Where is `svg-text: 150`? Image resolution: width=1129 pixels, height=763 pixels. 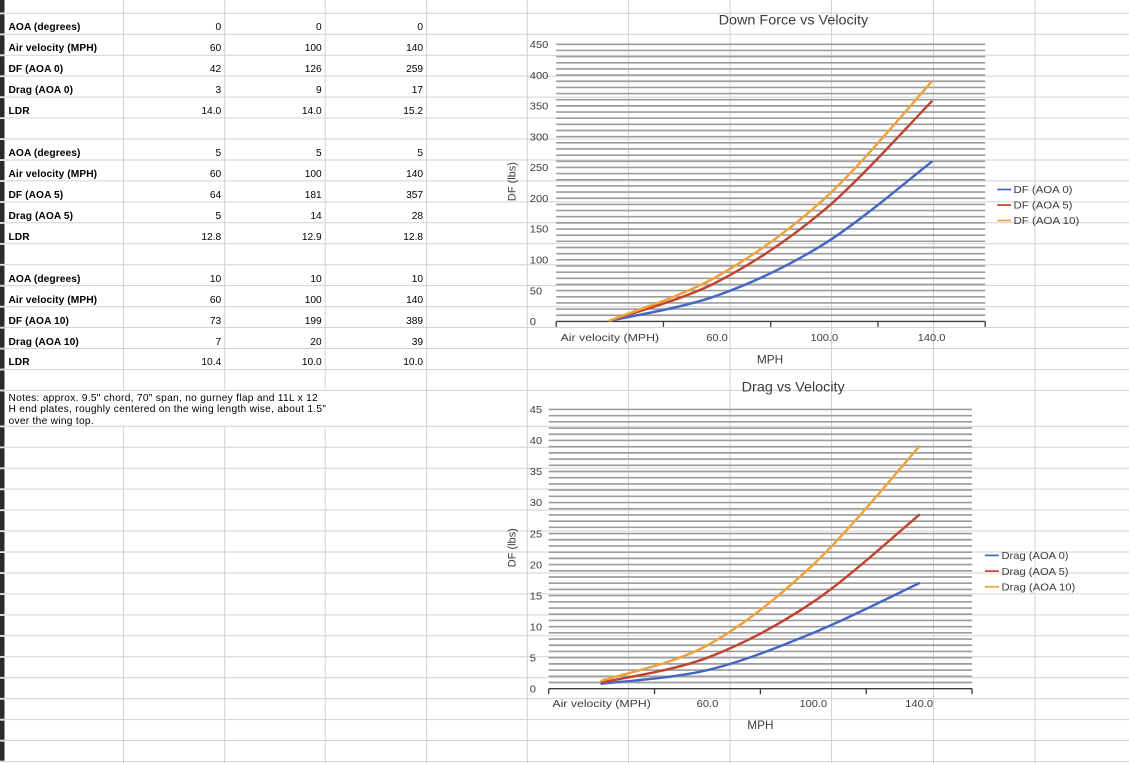 svg-text: 150 is located at coordinates (539, 230).